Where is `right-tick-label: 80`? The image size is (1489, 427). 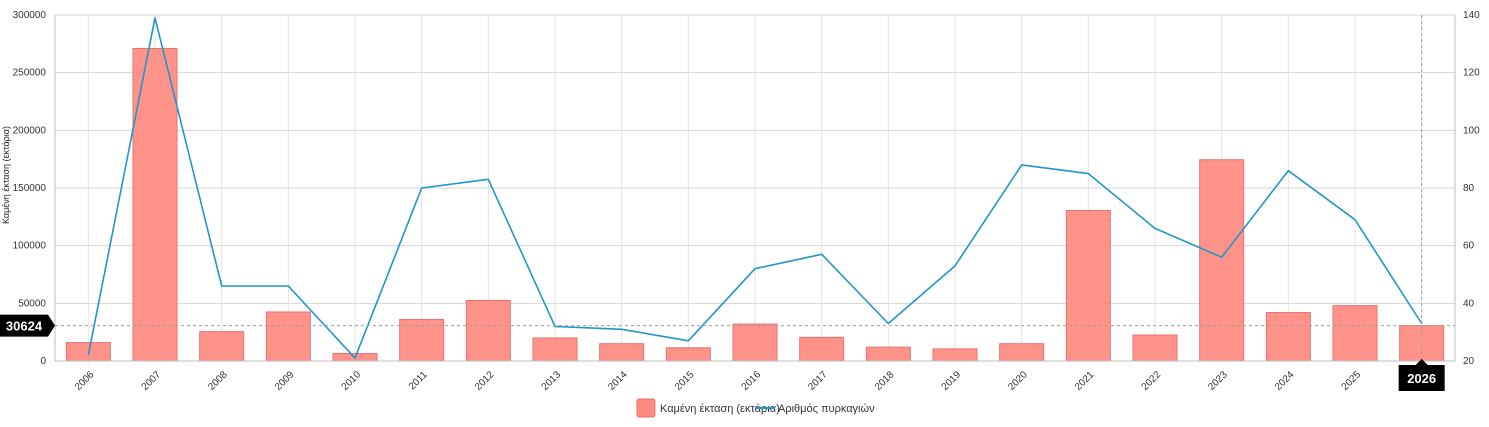 right-tick-label: 80 is located at coordinates (1469, 188).